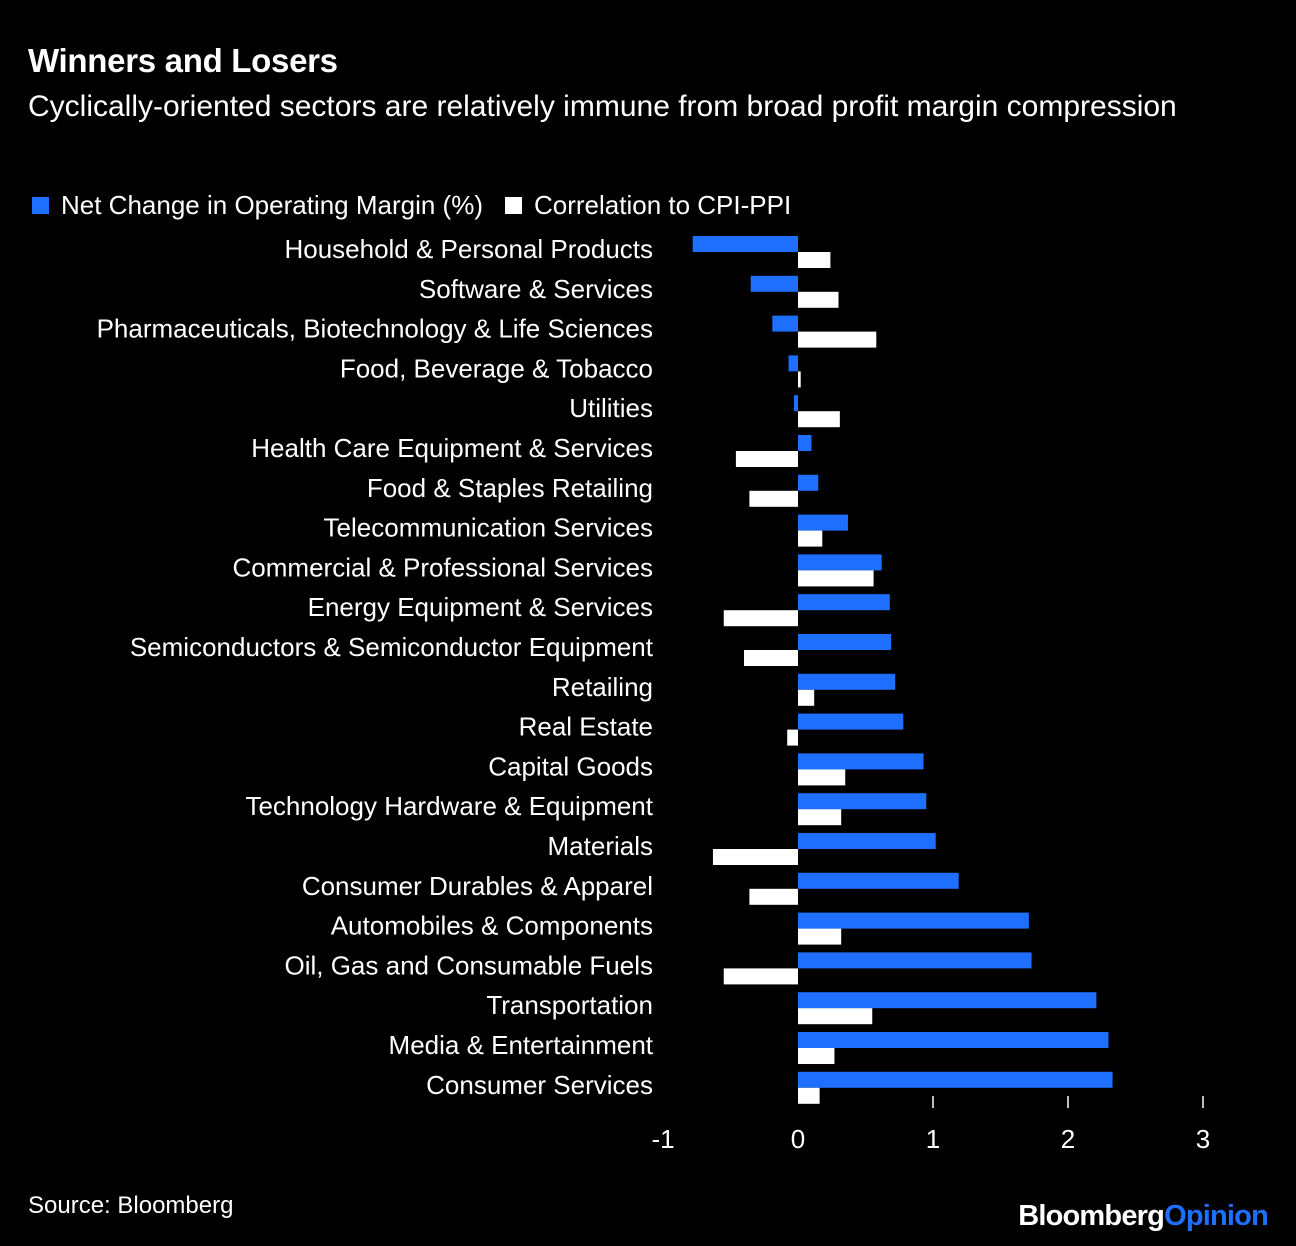 Image resolution: width=1296 pixels, height=1246 pixels. What do you see at coordinates (586, 727) in the screenshot?
I see `category-label: Real Estate` at bounding box center [586, 727].